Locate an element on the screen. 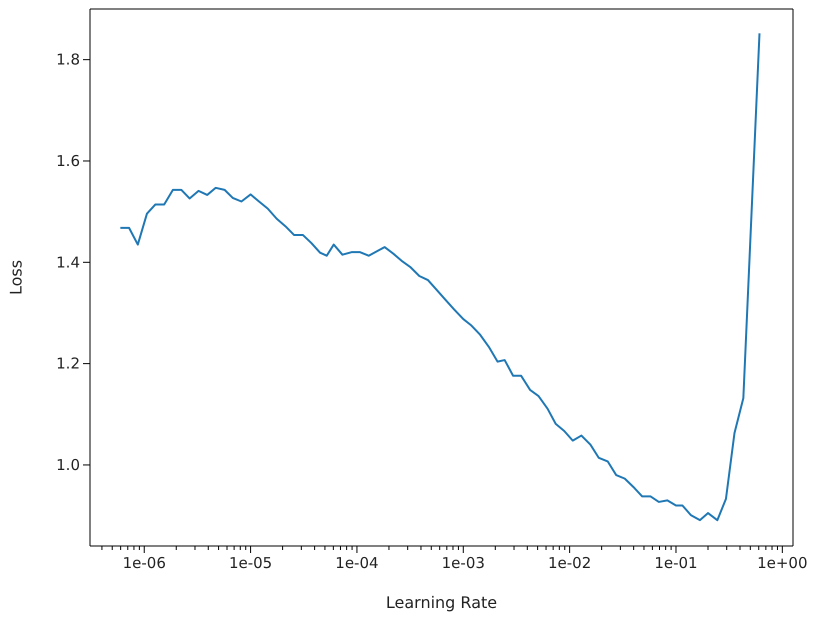 This screenshot has width=817, height=628. x-tick-label: 1e-04 is located at coordinates (357, 563).